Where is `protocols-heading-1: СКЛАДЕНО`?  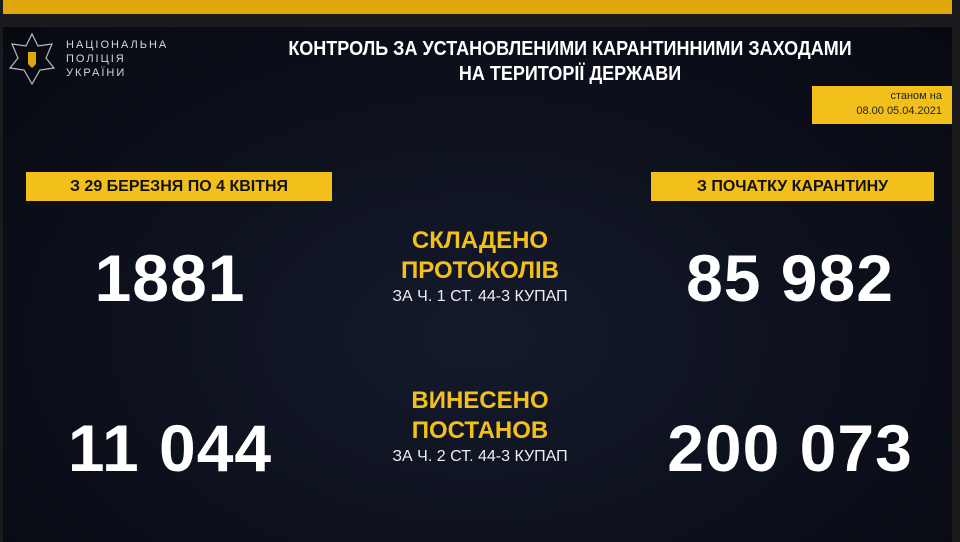 protocols-heading-1: СКЛАДЕНО is located at coordinates (480, 240).